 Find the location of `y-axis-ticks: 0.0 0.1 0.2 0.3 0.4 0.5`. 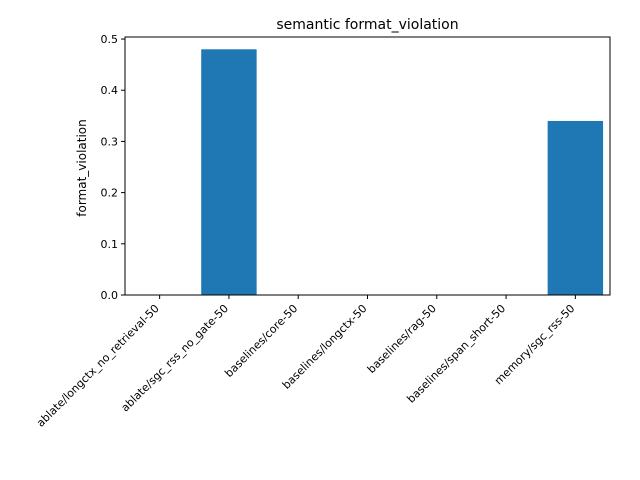

y-axis-ticks: 0.0 0.1 0.2 0.3 0.4 0.5 is located at coordinates (113, 167).